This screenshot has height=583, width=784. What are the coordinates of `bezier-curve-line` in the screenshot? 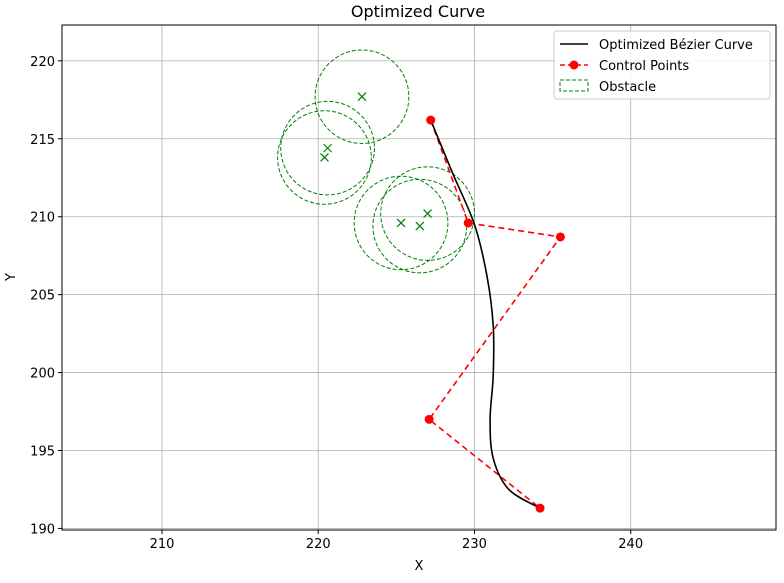 It's located at (485, 314).